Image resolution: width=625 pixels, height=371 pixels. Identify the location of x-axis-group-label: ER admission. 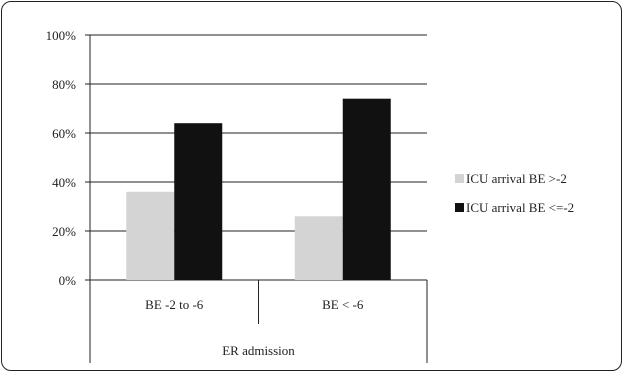
(258, 350).